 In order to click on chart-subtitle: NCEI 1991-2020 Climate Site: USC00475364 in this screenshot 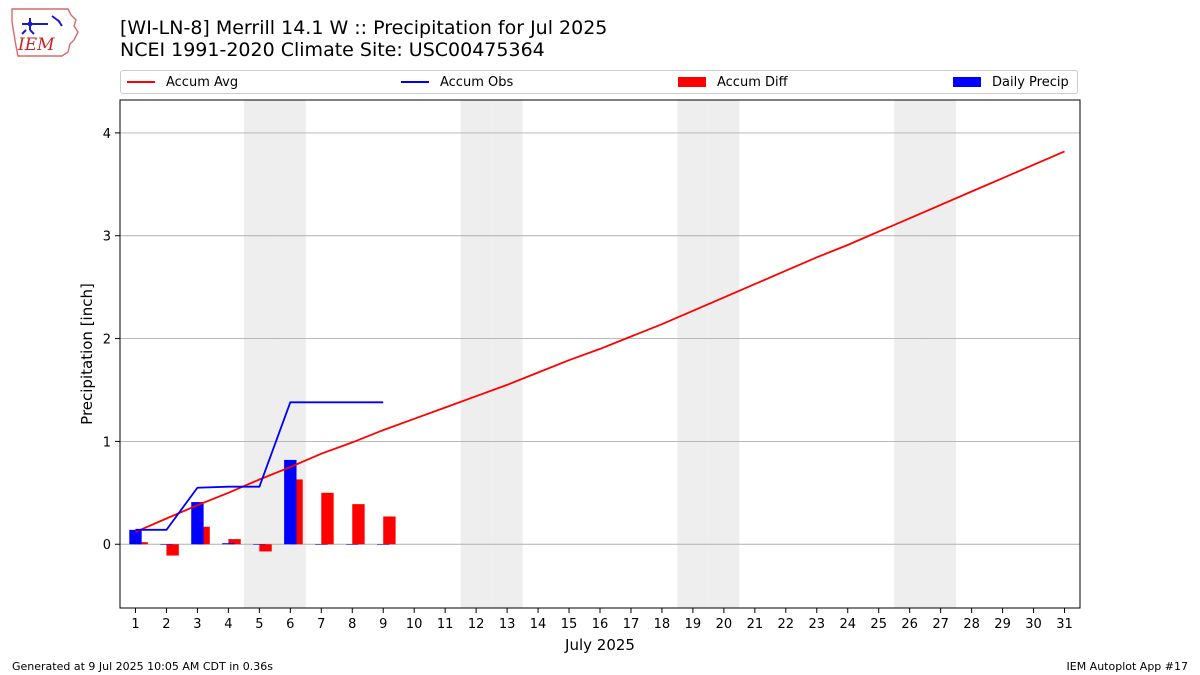, I will do `click(332, 50)`.